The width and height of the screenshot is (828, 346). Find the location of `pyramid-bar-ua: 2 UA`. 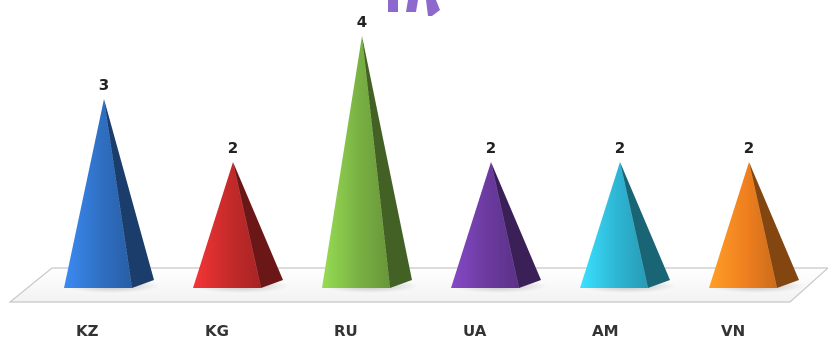

pyramid-bar-ua: 2 UA is located at coordinates (499, 239).